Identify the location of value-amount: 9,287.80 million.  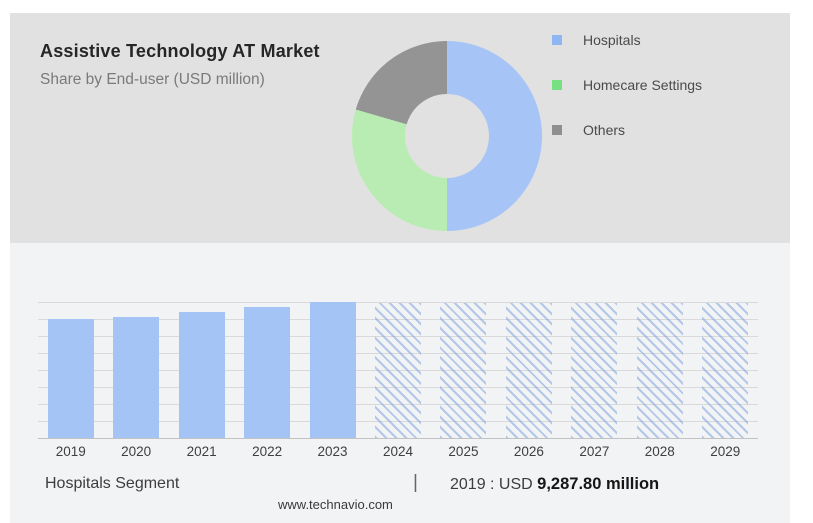
(598, 484).